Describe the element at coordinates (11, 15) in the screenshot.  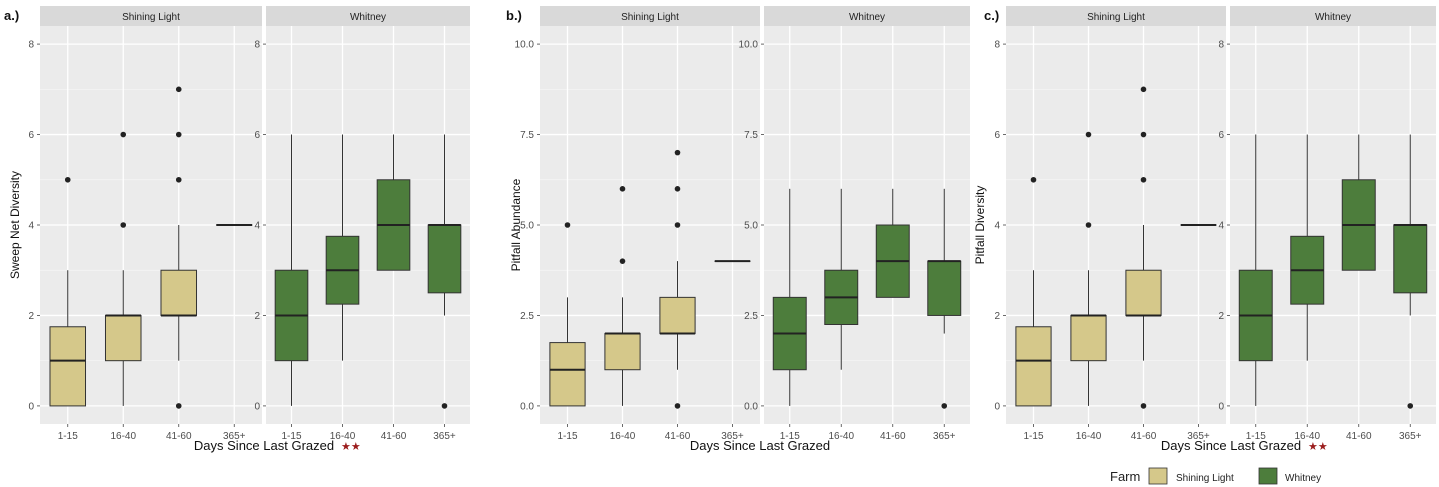
I see `panel-tag: a.)` at that location.